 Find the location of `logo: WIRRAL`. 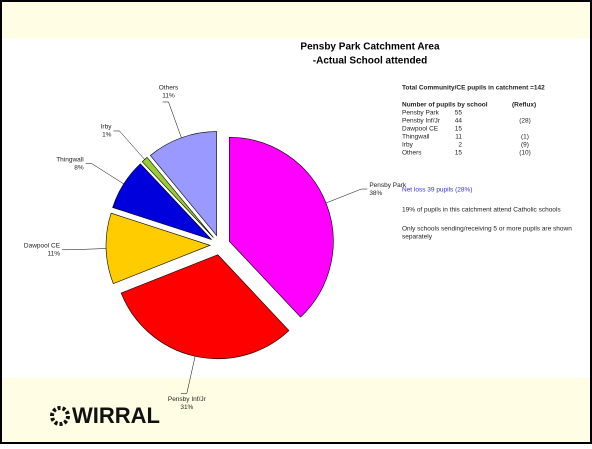

logo: WIRRAL is located at coordinates (105, 415).